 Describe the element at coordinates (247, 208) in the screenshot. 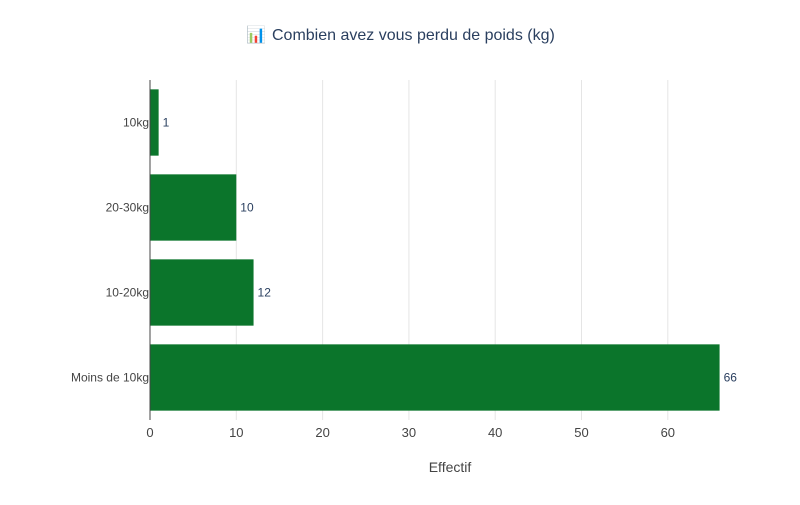

I see `data-label: 10` at that location.